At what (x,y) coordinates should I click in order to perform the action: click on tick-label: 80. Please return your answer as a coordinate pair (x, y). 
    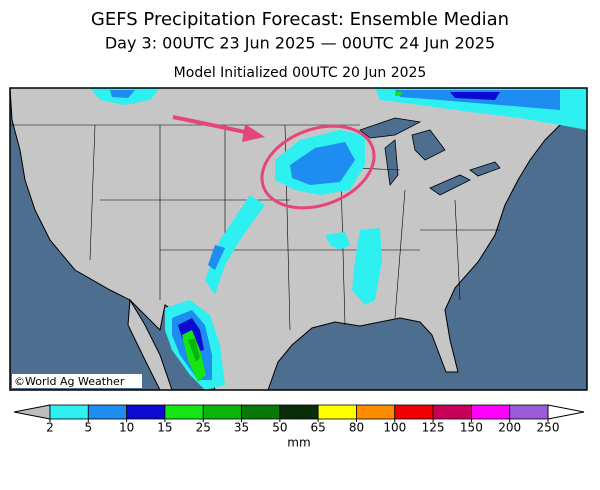
    Looking at the image, I should click on (356, 428).